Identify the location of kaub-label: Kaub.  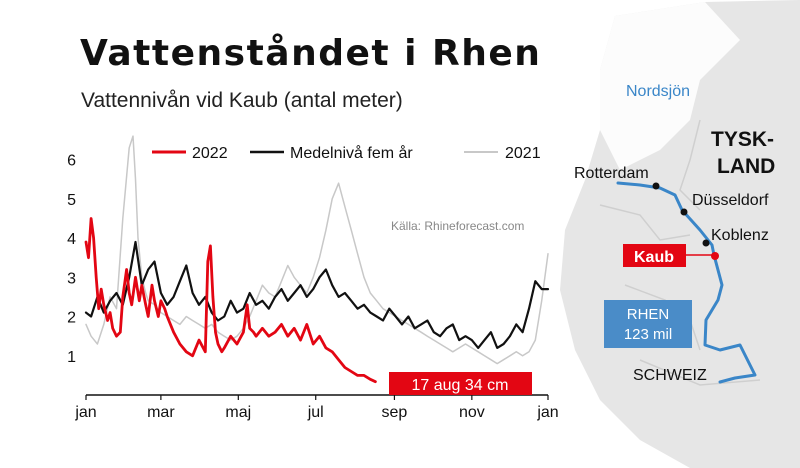
(654, 257).